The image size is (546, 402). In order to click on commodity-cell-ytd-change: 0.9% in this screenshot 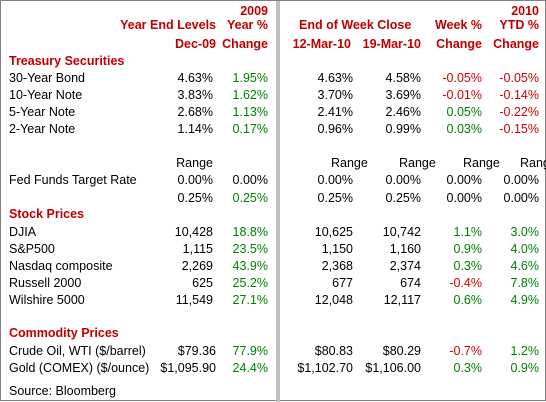, I will do `click(525, 368)`.